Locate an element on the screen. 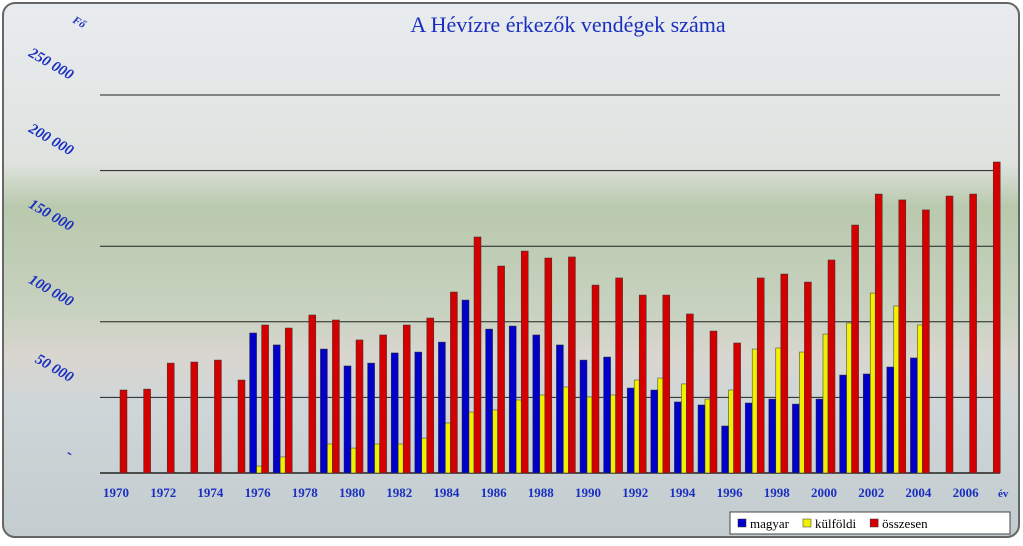  x-tick-label: 2002 is located at coordinates (871, 492).